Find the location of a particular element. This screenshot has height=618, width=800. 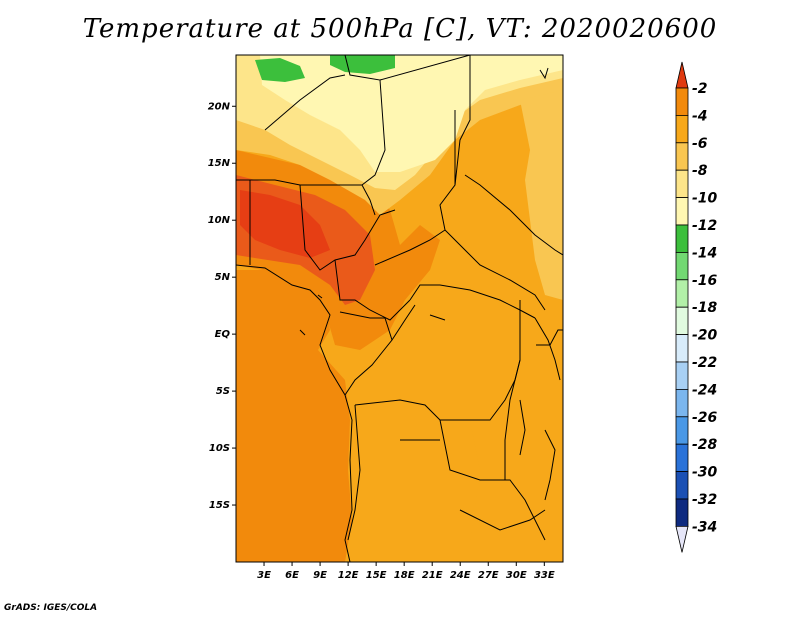

colorbar-label: -16 is located at coordinates (705, 281).